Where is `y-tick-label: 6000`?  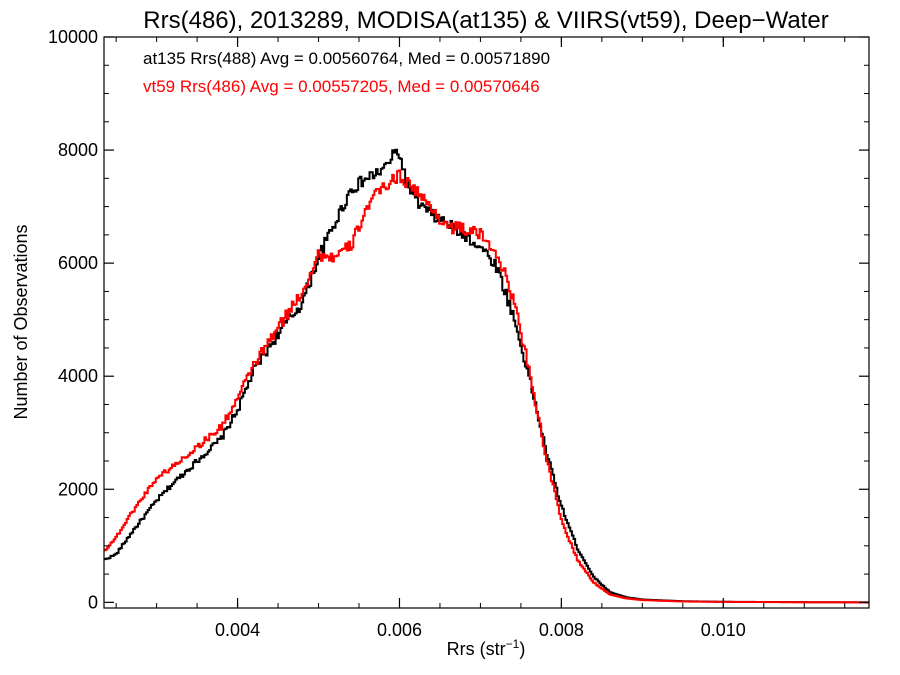
y-tick-label: 6000 is located at coordinates (78, 263).